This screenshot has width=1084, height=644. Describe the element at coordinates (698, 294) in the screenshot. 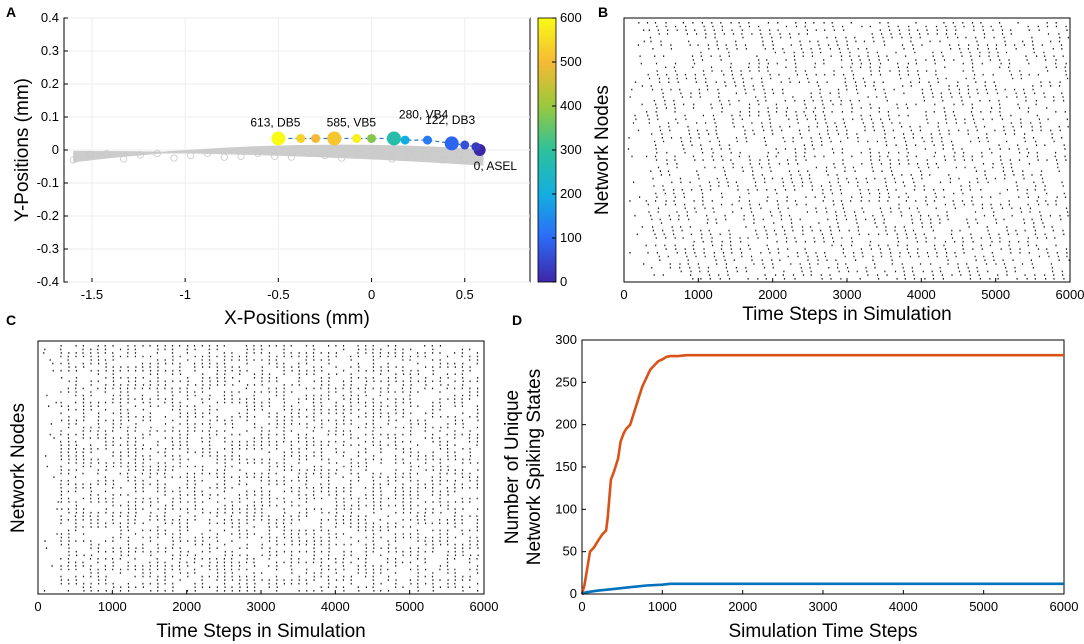

I see `B-raster-xtick-label-1: 1000` at that location.